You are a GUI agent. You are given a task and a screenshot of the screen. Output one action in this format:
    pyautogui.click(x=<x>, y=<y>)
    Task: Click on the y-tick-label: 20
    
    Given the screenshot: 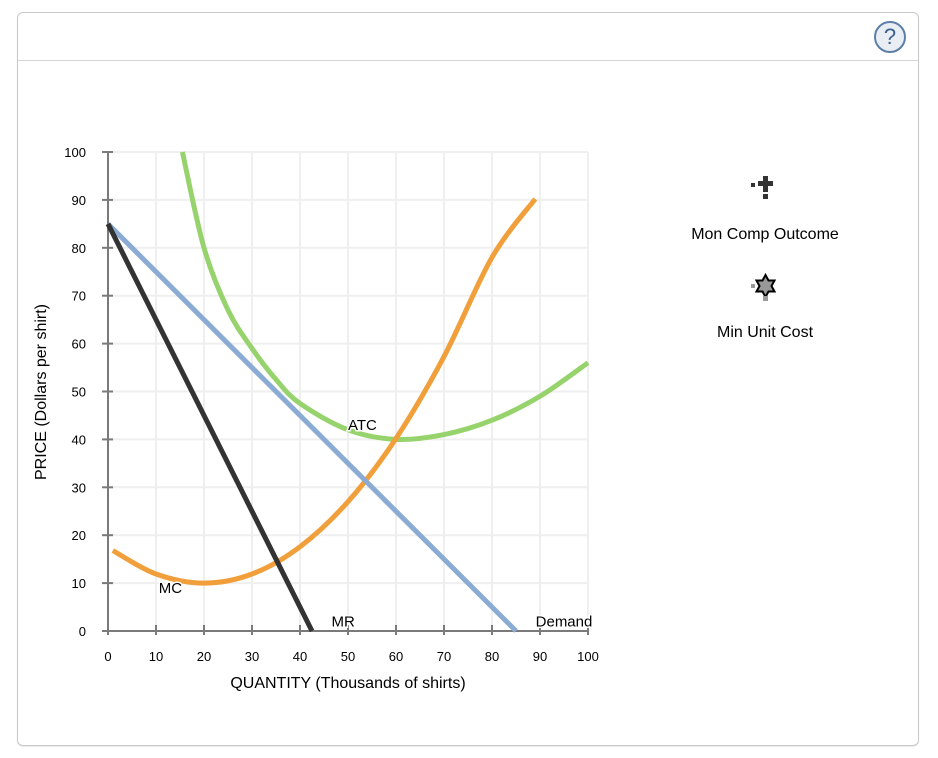 What is the action you would take?
    pyautogui.click(x=79, y=535)
    